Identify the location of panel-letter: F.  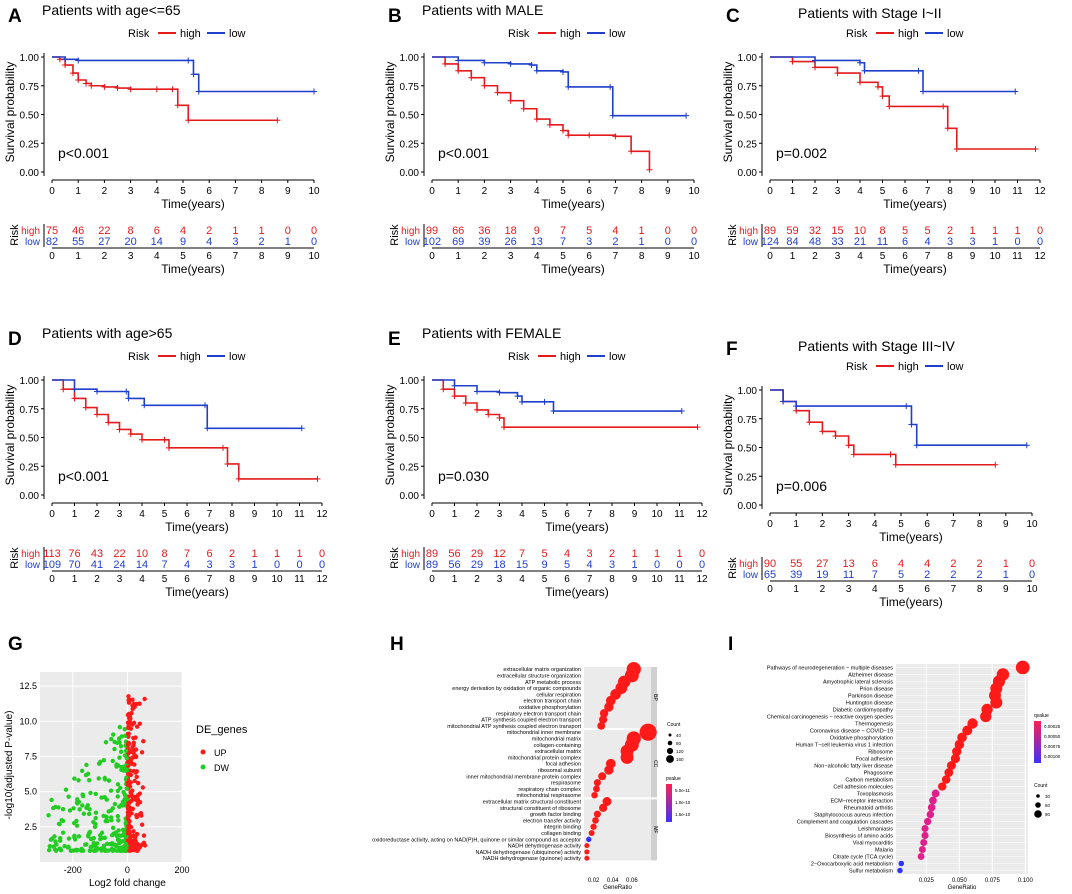
(732, 349).